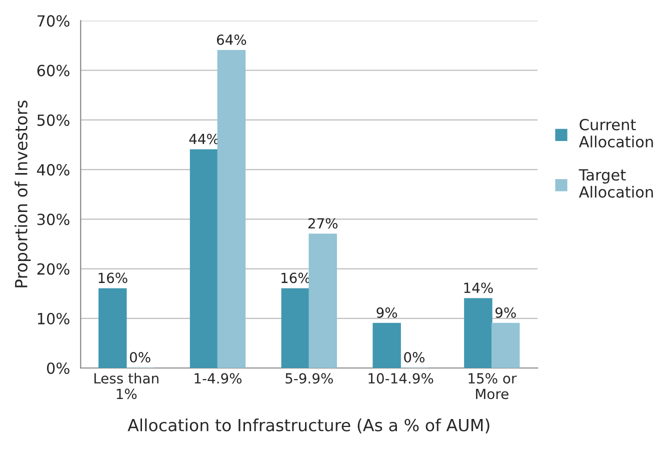 The image size is (672, 460). I want to click on x-tick-label: 5-9.9%, so click(309, 378).